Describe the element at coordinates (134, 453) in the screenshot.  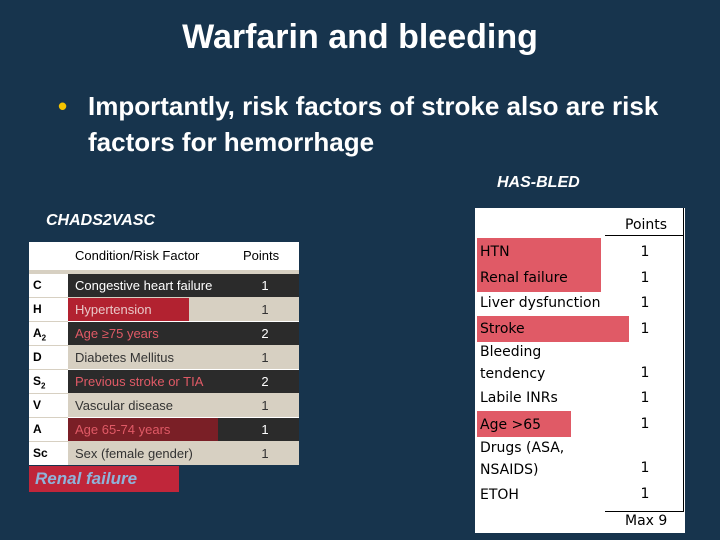
I see `chads-condition: Sex (female gender)` at that location.